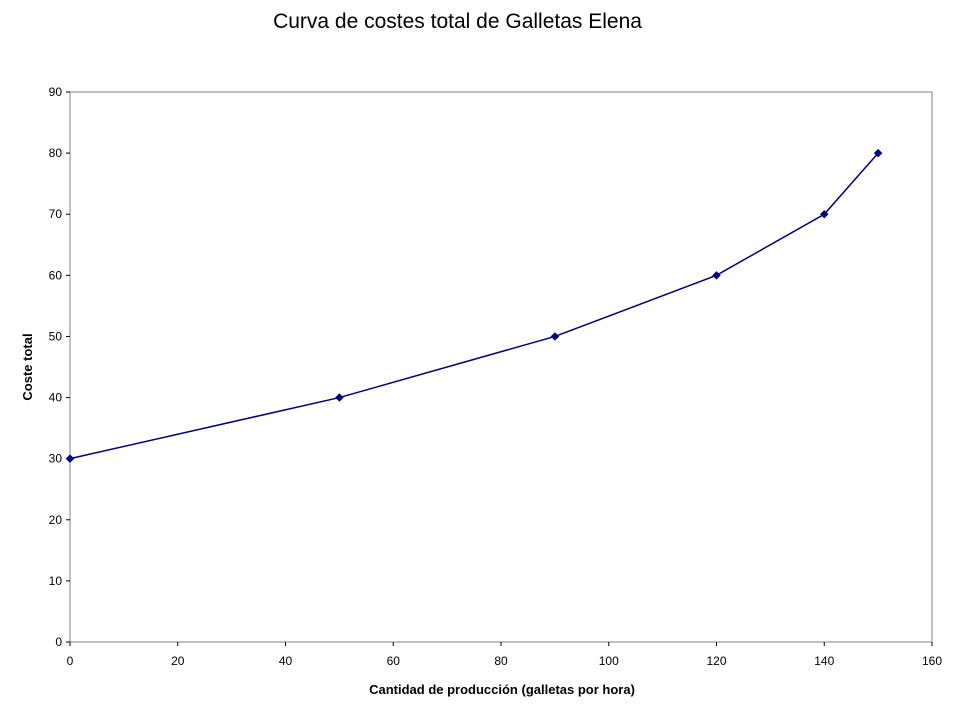 This screenshot has height=720, width=960. Describe the element at coordinates (56, 520) in the screenshot. I see `y-tick-label: 20` at that location.